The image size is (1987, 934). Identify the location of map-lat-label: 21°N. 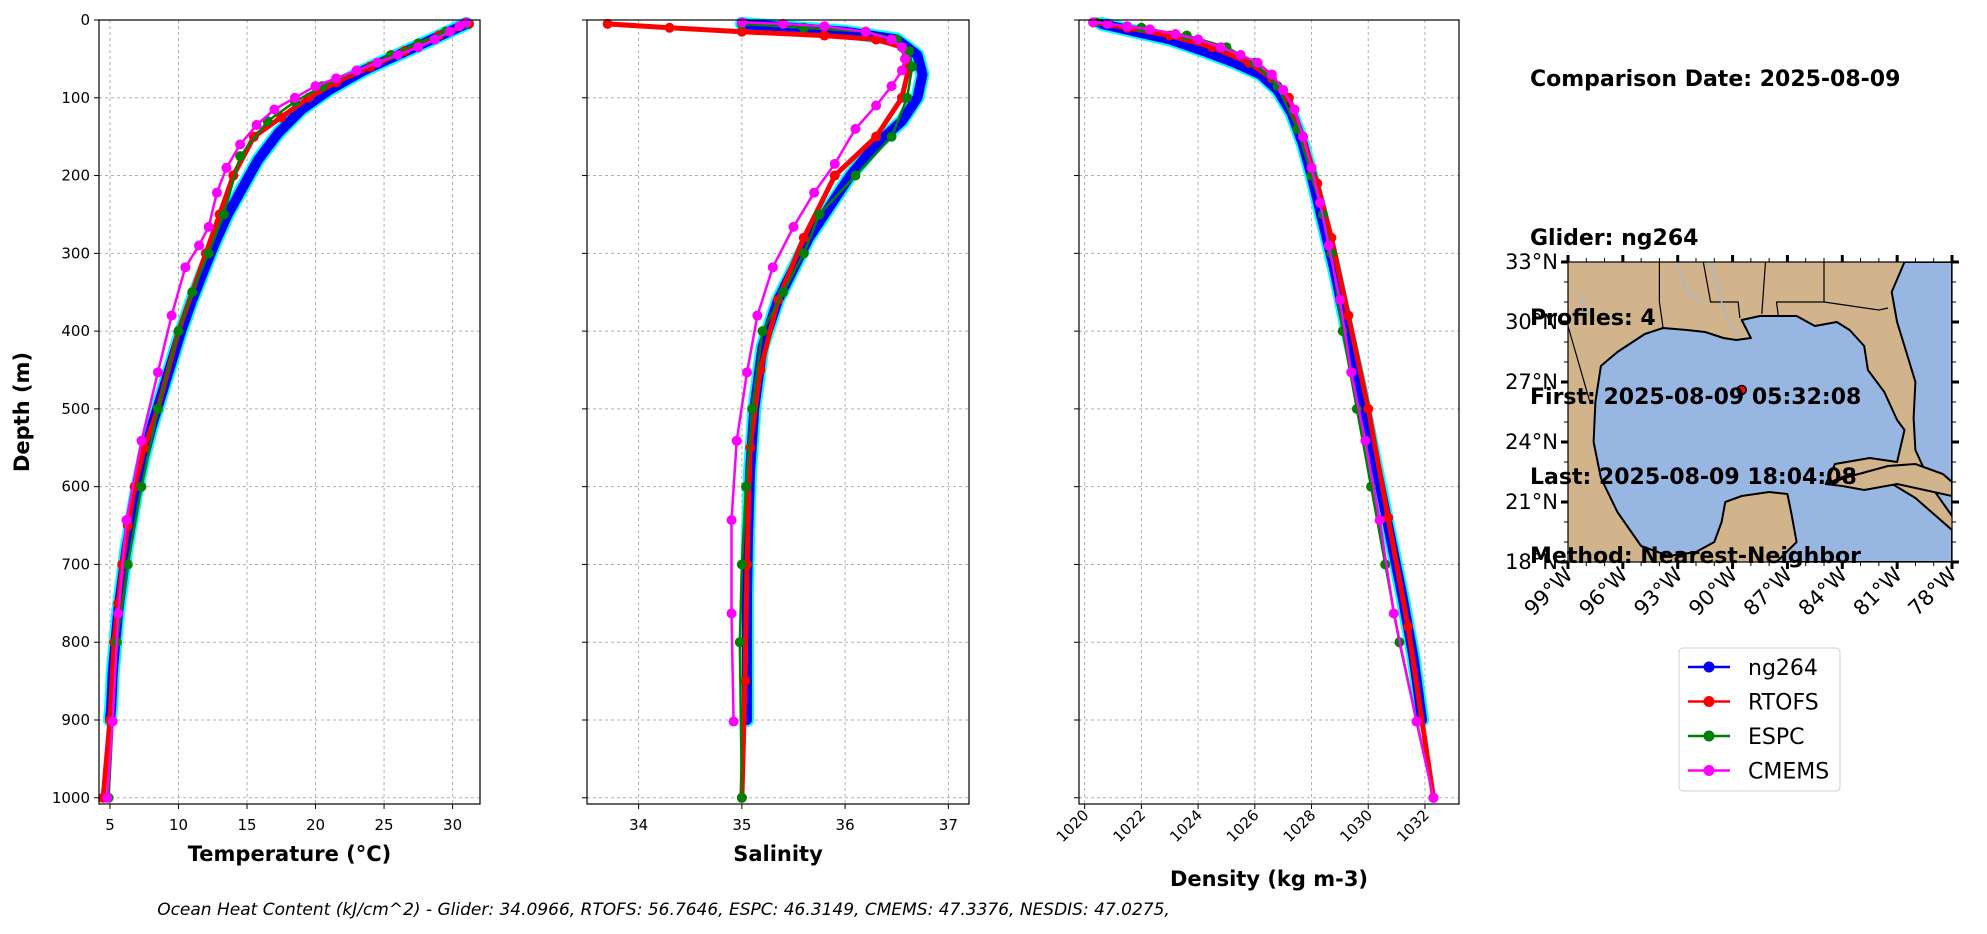
(1531, 502).